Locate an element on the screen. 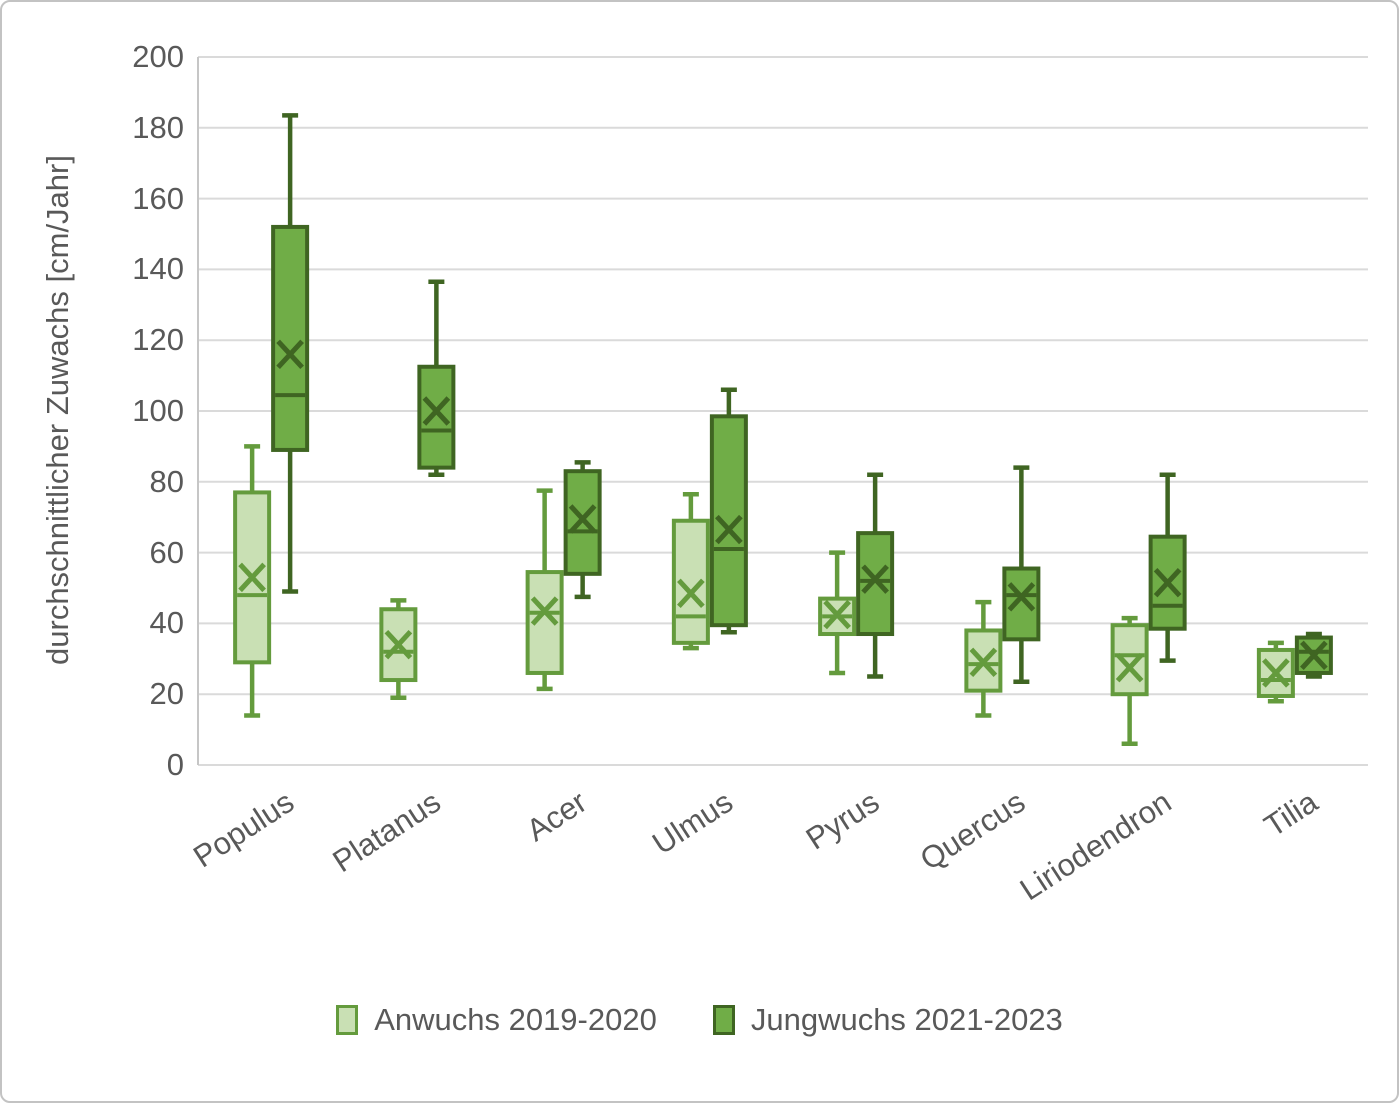 Image resolution: width=1399 pixels, height=1103 pixels. box-pyrus is located at coordinates (875, 584).